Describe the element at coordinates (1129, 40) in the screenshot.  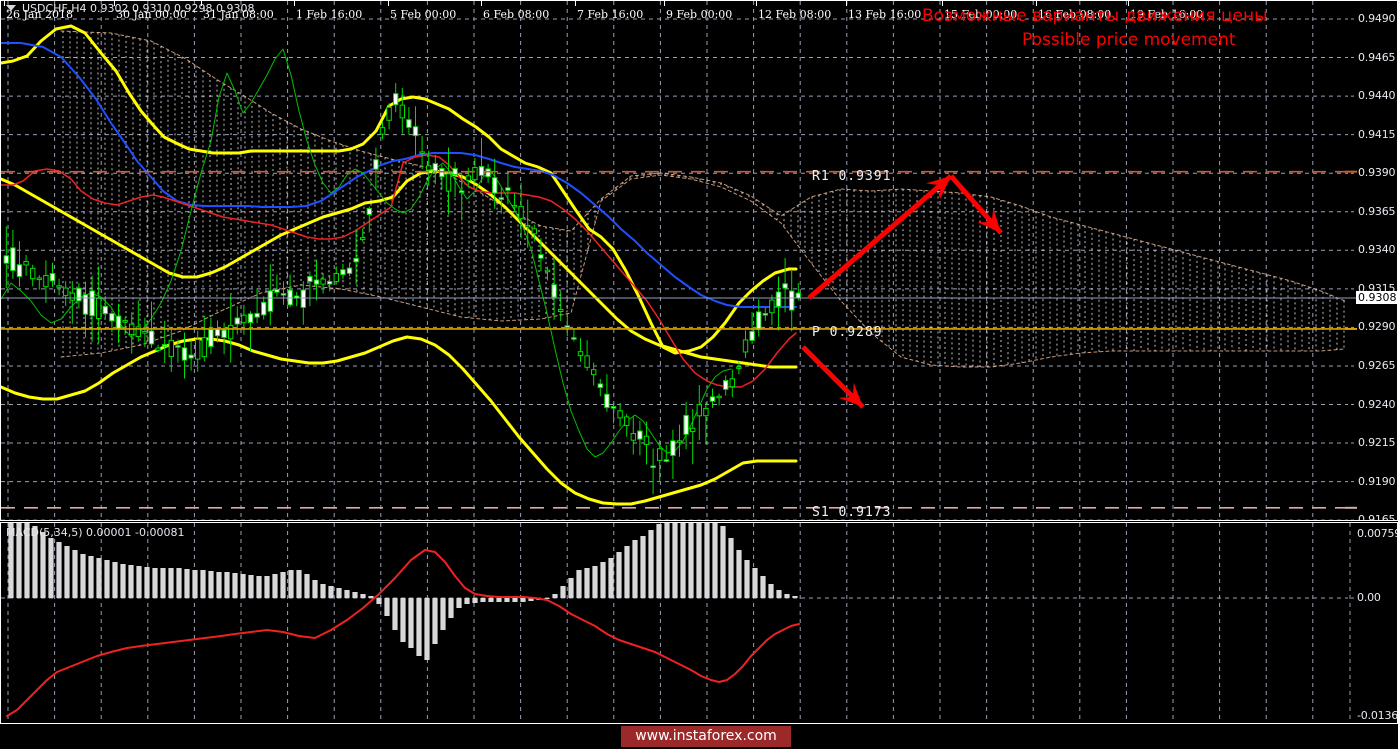
I see `annotation-english: Possible price movement` at that location.